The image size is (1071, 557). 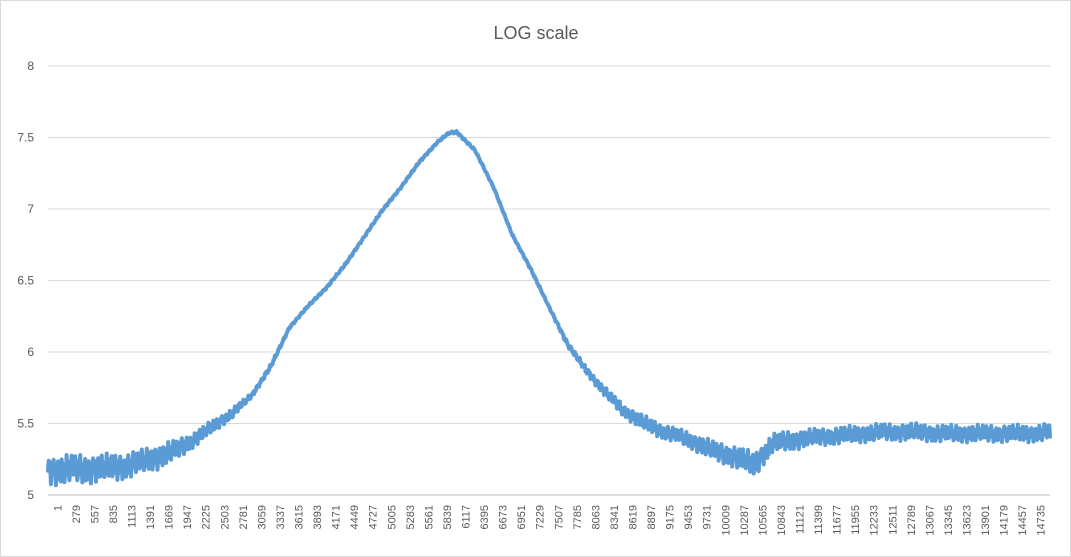 I want to click on x-tick-label: 1947, so click(x=188, y=517).